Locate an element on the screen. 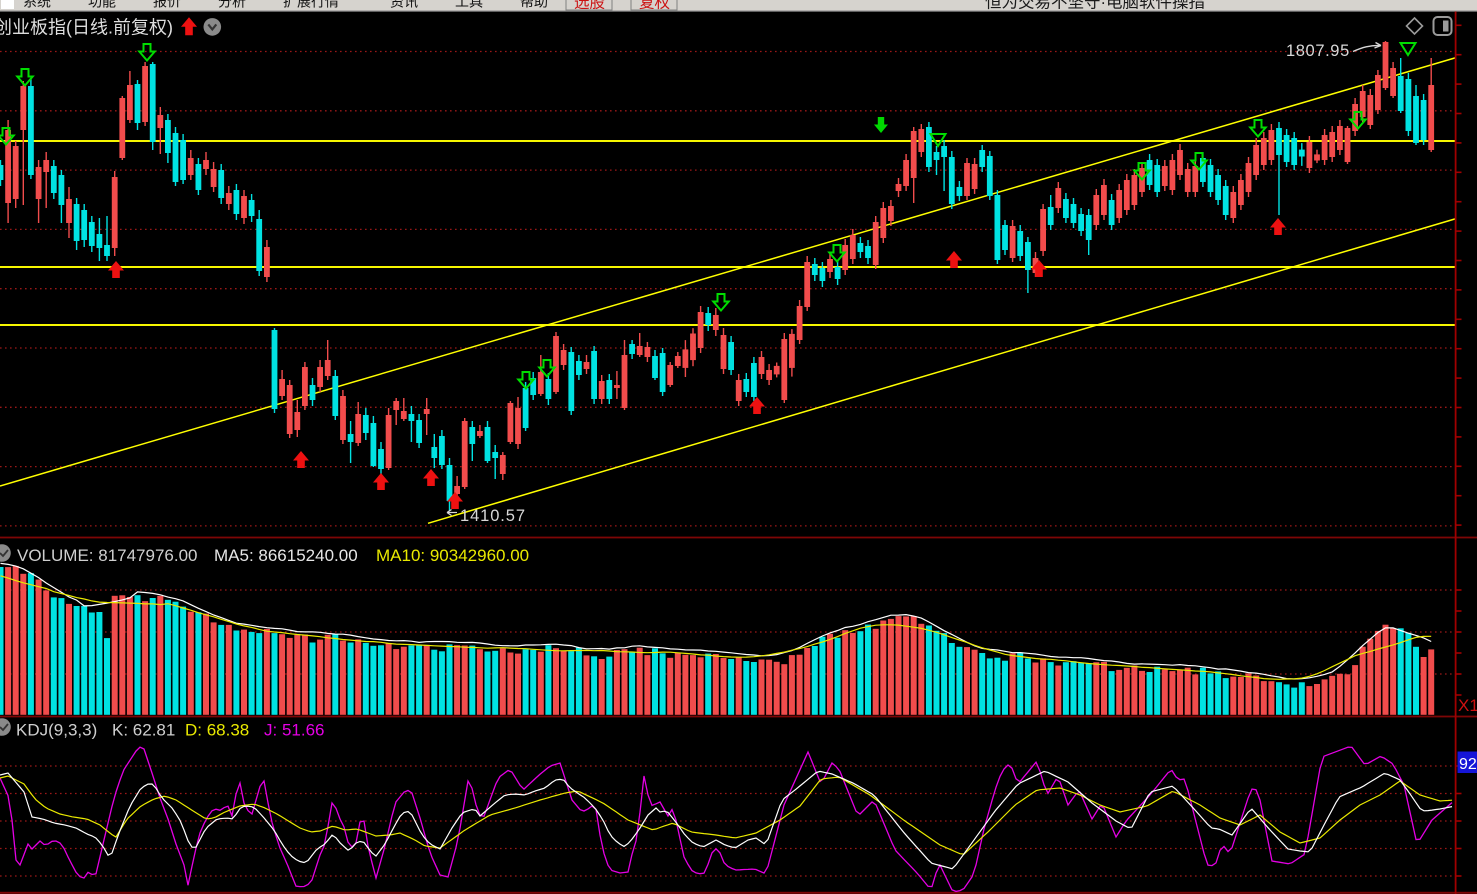 The width and height of the screenshot is (1477, 894). svg-text: 资讯 is located at coordinates (404, 5).